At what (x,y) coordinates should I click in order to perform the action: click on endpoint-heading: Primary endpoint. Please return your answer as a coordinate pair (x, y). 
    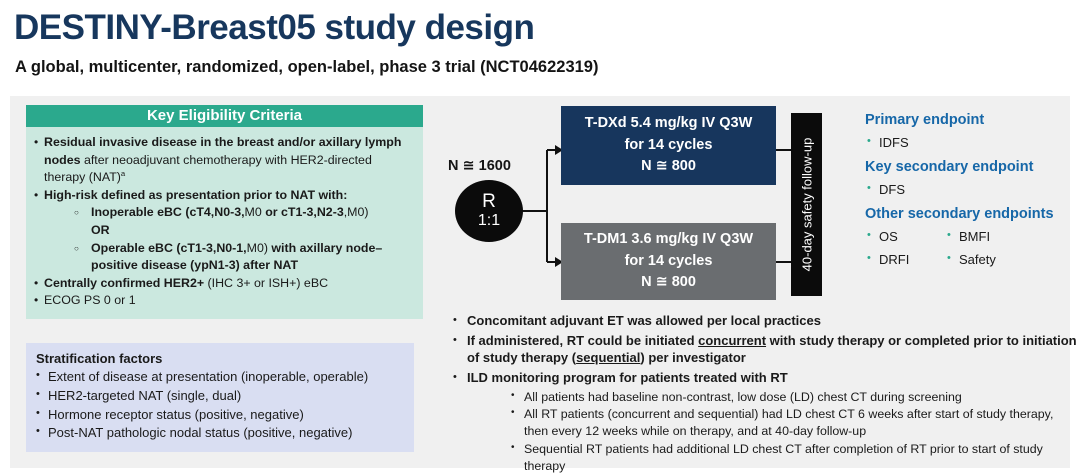
    Looking at the image, I should click on (925, 120).